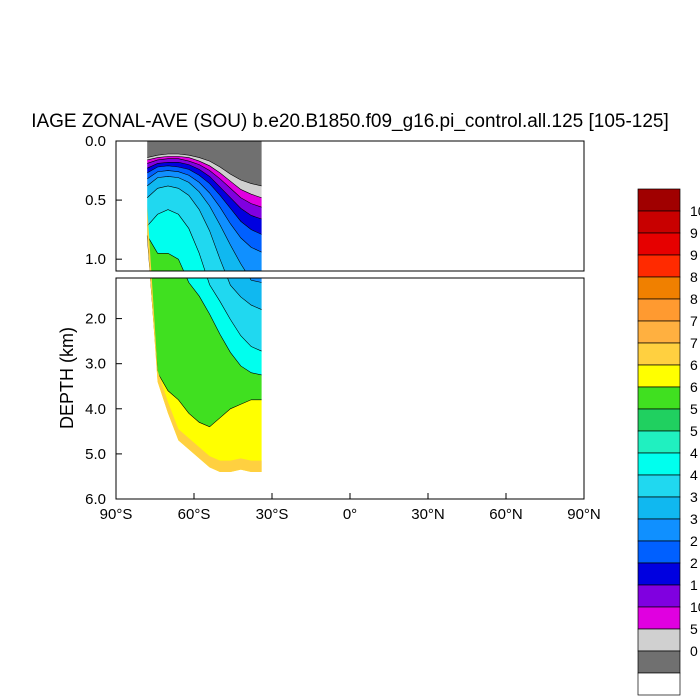  What do you see at coordinates (116, 514) in the screenshot?
I see `x-tick-label: 90°S` at bounding box center [116, 514].